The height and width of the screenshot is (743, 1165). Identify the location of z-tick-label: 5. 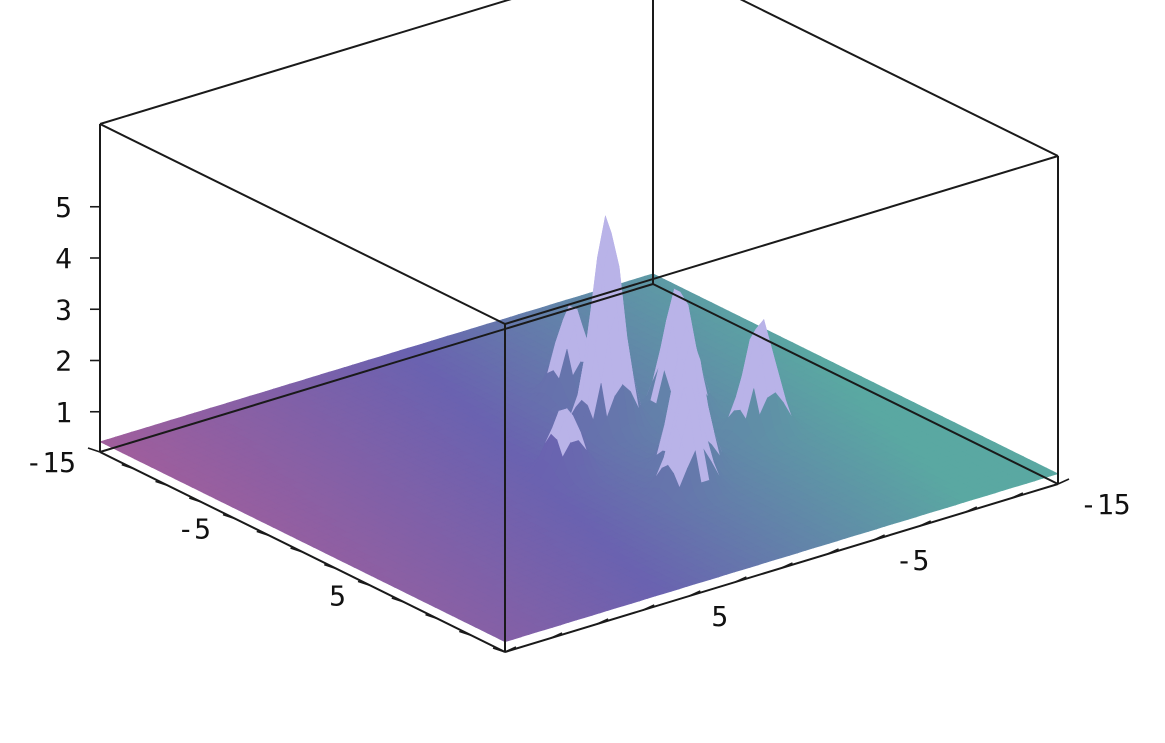
(63, 207).